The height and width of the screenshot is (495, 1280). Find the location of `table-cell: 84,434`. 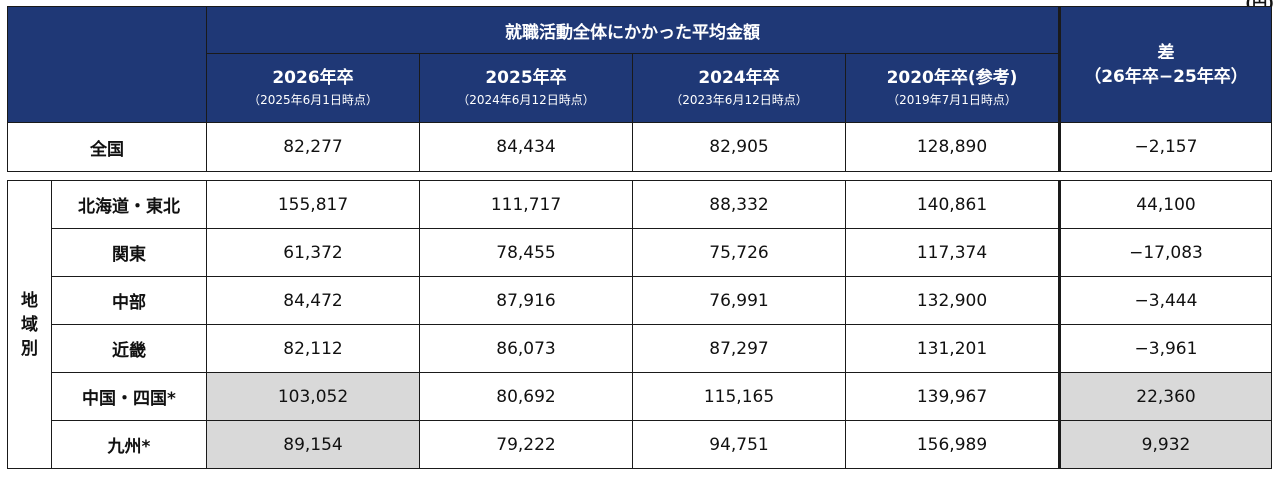

table-cell: 84,434 is located at coordinates (526, 147).